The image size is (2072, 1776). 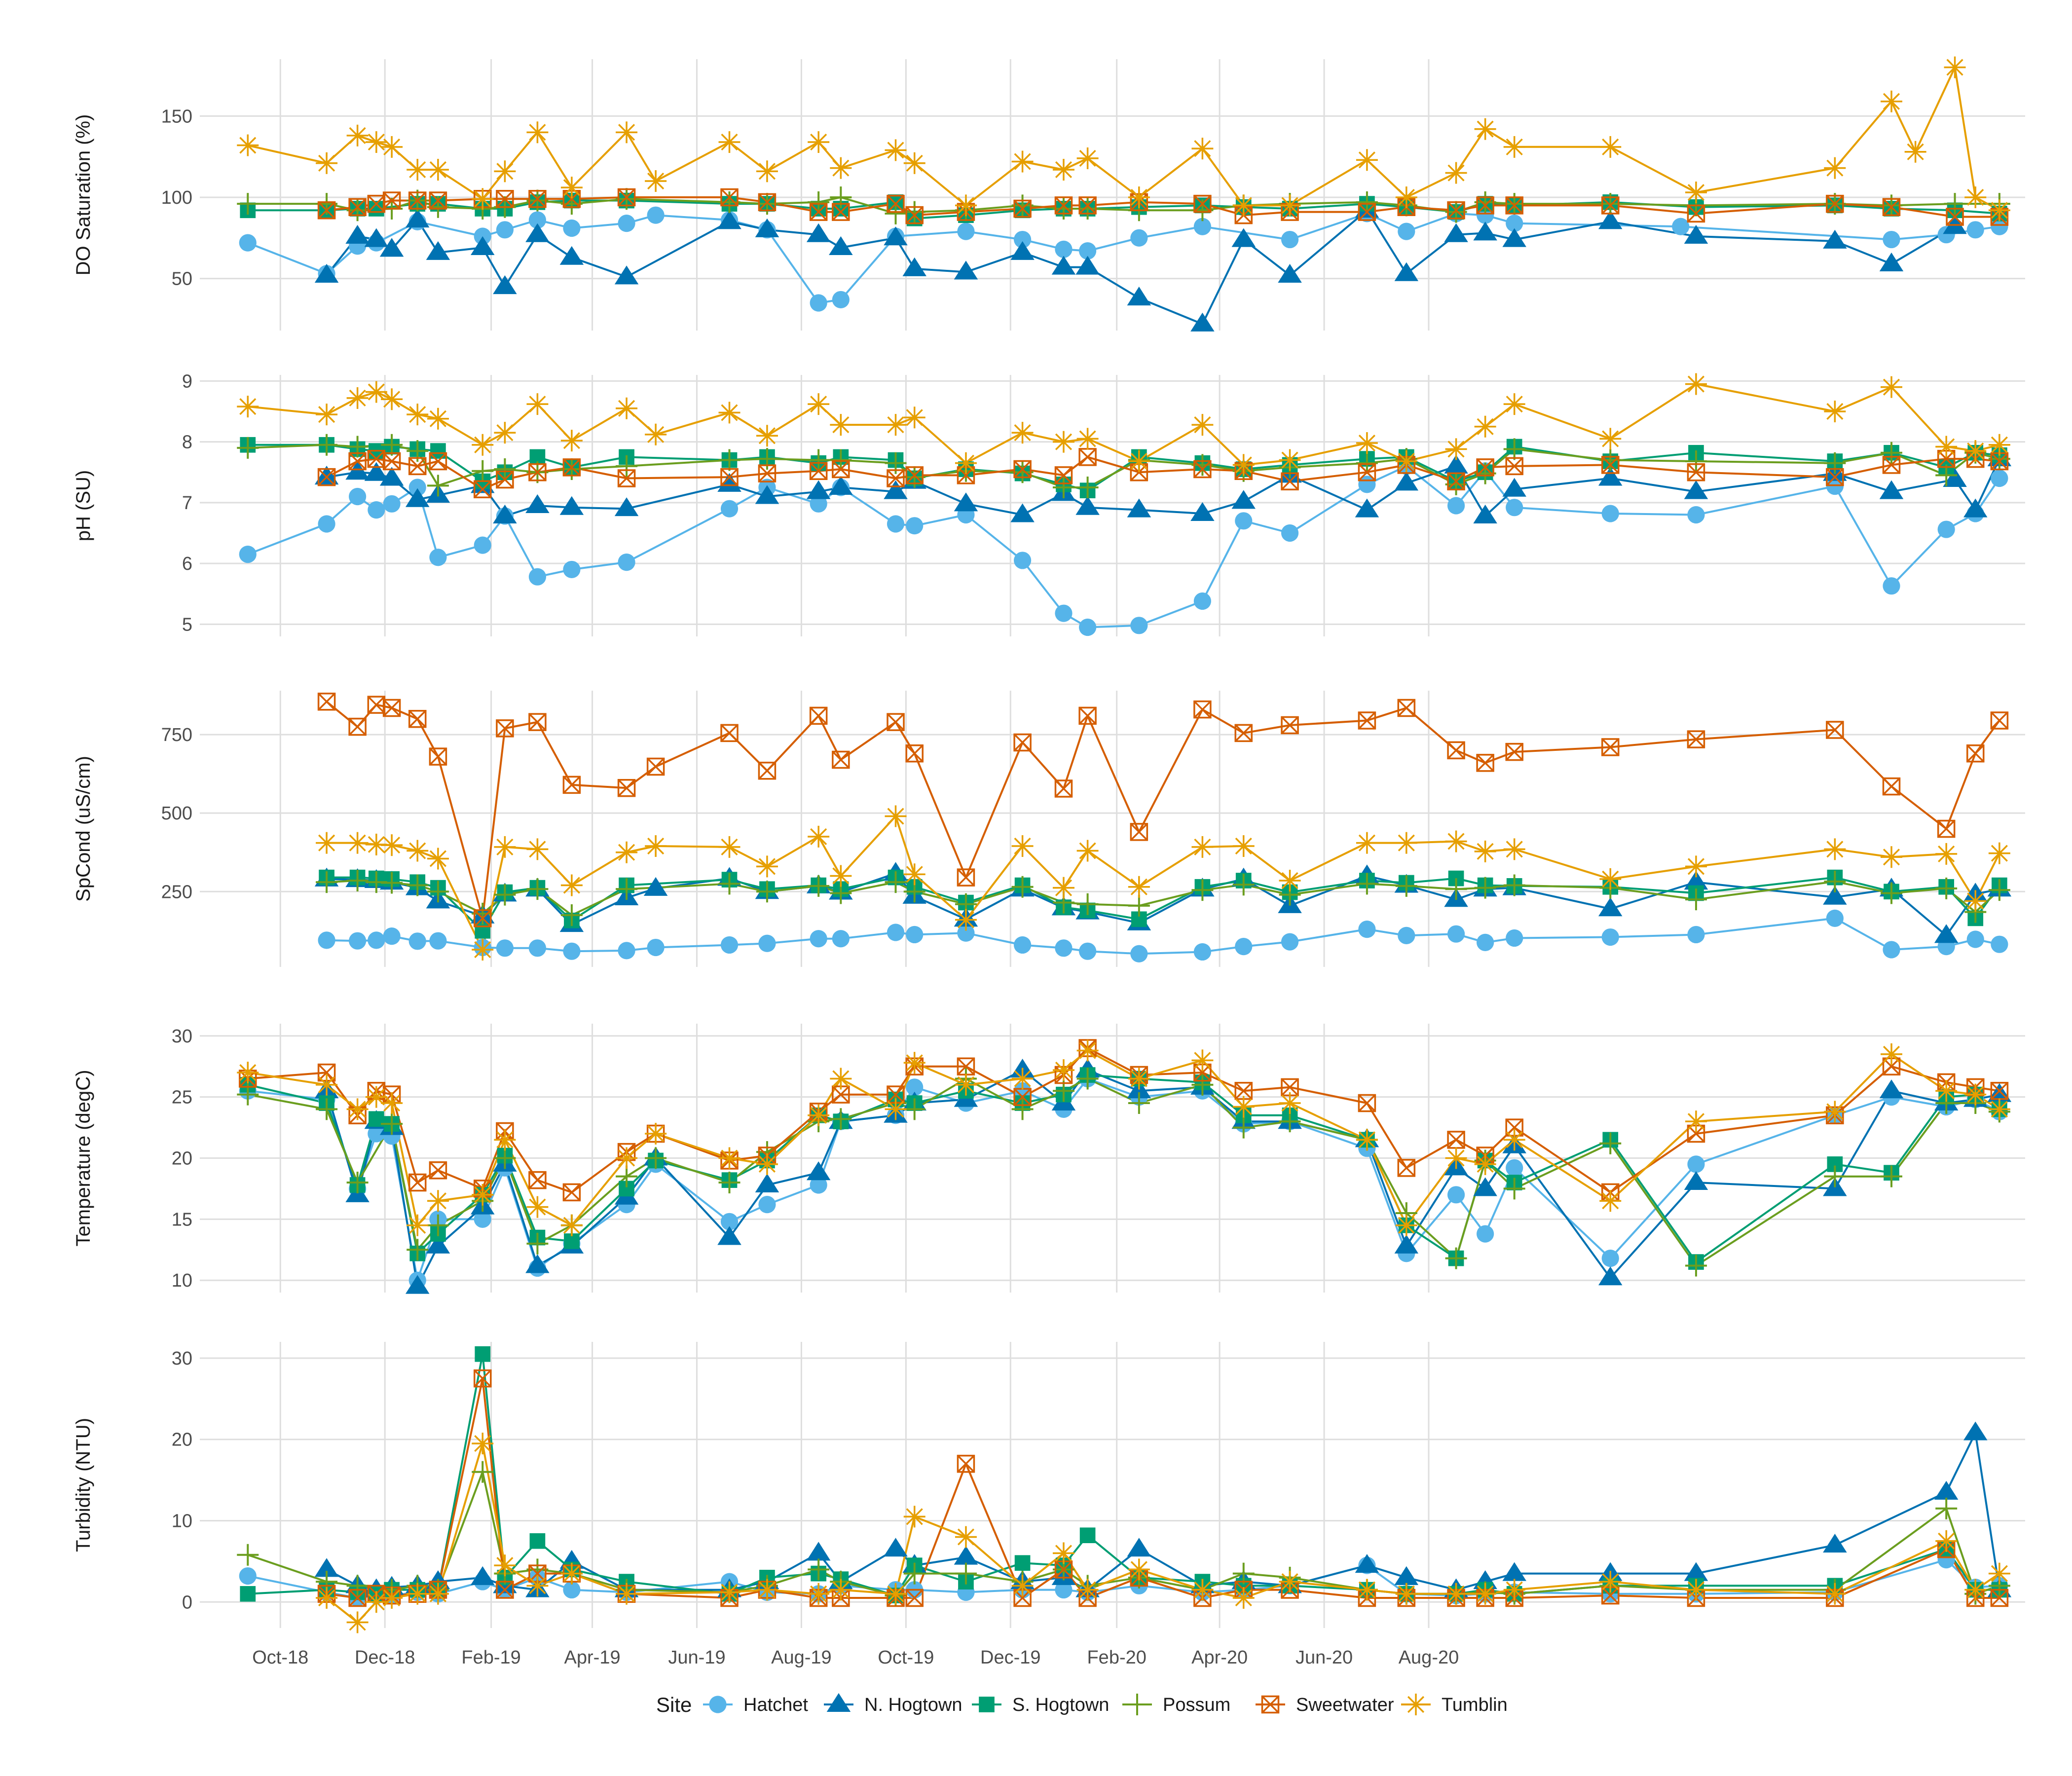 I want to click on y-tick-label: 6, so click(x=187, y=564).